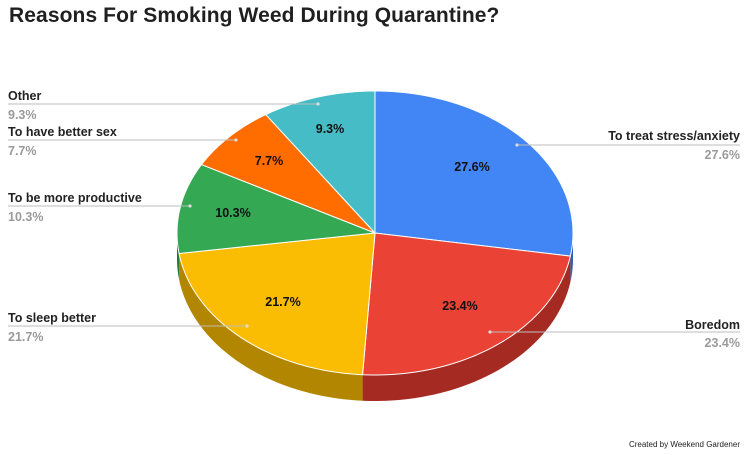  Describe the element at coordinates (25, 337) in the screenshot. I see `slice-value-label-2: 21.7%` at that location.